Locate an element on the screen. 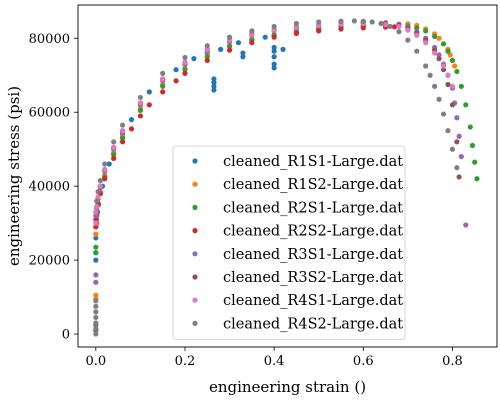 Image resolution: width=500 pixels, height=400 pixels. legend-entry: cleaned_R1S1-Large.dat is located at coordinates (313, 162).